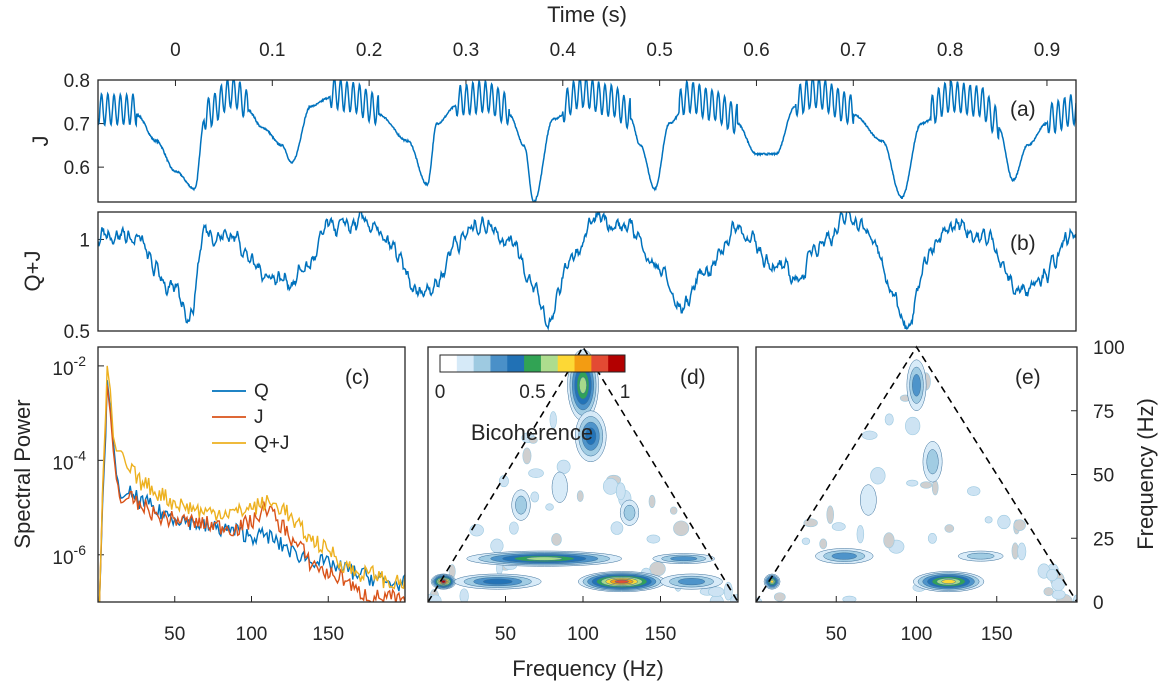 The image size is (1169, 690). I want to click on panel-a-yticks: 0.6 0.7 0.8, so click(84, 125).